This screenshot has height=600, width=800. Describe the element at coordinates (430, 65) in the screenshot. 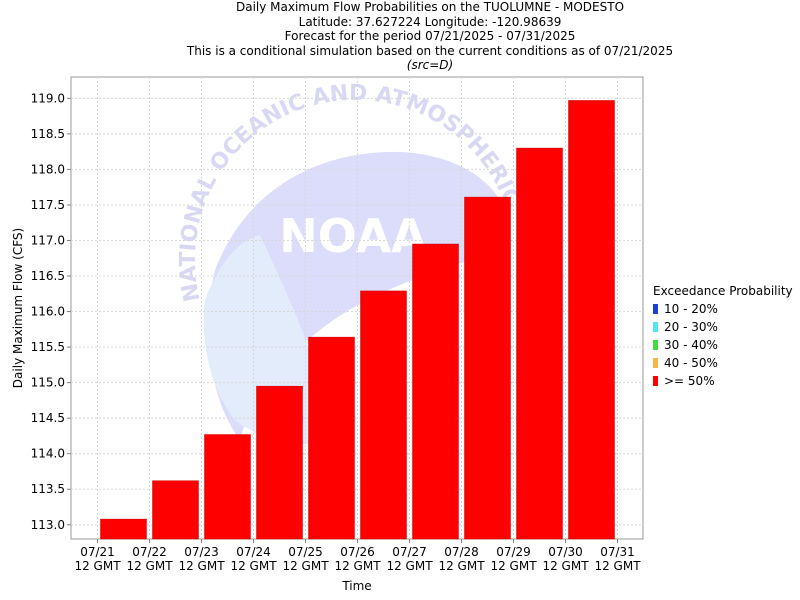

I see `source-note: (src=D)` at that location.